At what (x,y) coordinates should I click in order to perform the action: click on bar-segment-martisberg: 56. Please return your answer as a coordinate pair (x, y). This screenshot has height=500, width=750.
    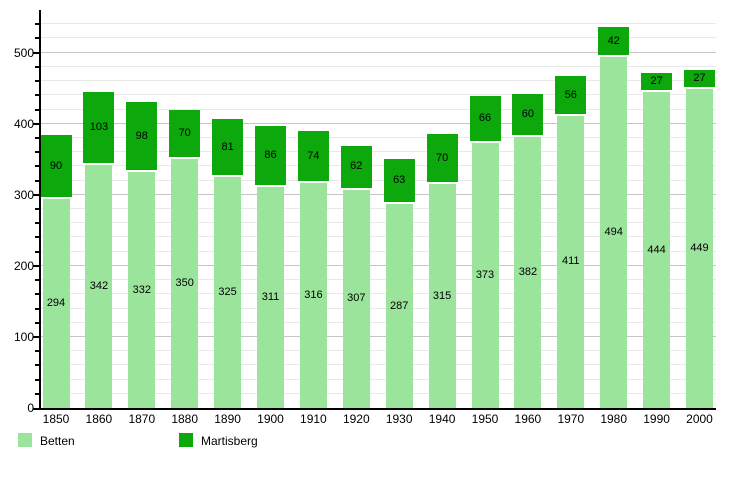
    Looking at the image, I should click on (571, 95).